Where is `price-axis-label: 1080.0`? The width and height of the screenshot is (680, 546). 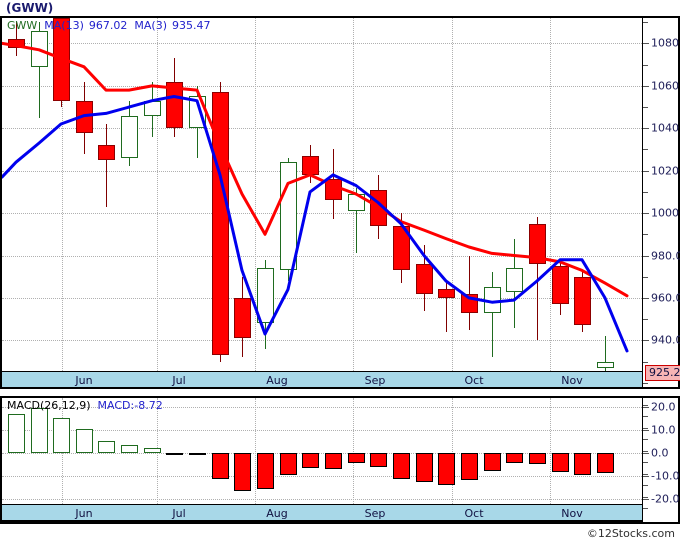
price-axis-label: 1080.0 is located at coordinates (665, 43).